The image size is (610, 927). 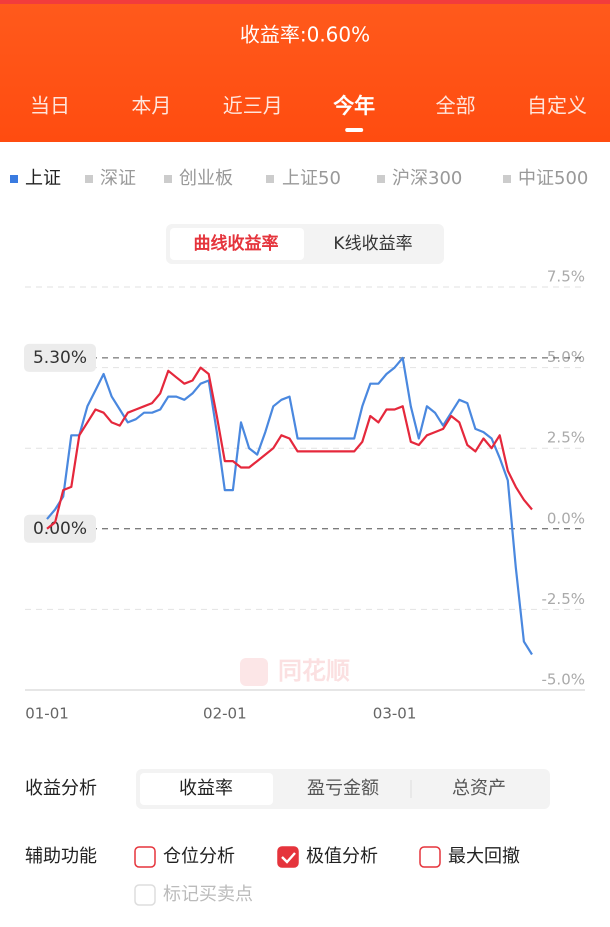 I want to click on header-title: 收益率:0.60%, so click(x=305, y=35).